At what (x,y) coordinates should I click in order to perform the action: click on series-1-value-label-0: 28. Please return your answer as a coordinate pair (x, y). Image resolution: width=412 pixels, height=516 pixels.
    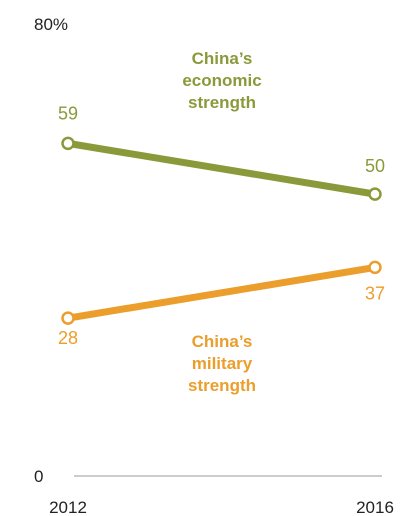
    Looking at the image, I should click on (68, 338).